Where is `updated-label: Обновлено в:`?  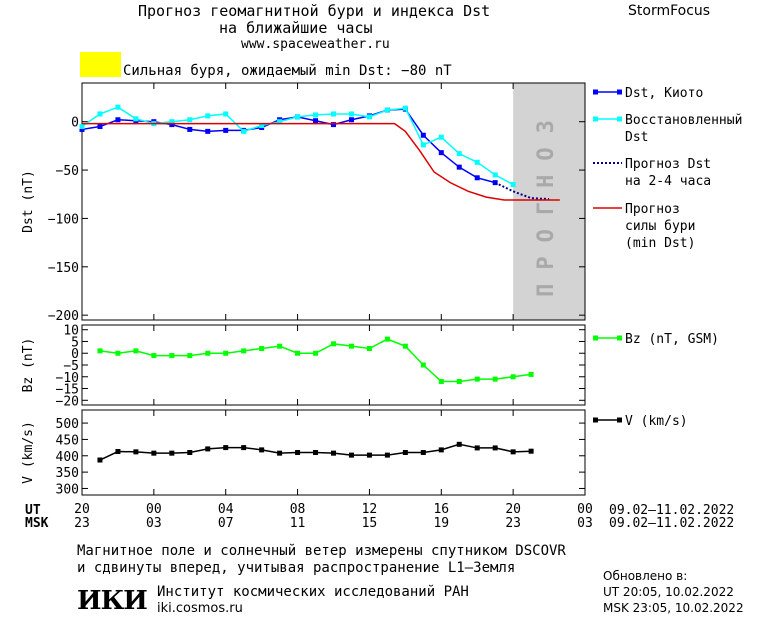 updated-label: Обновлено в: is located at coordinates (645, 576).